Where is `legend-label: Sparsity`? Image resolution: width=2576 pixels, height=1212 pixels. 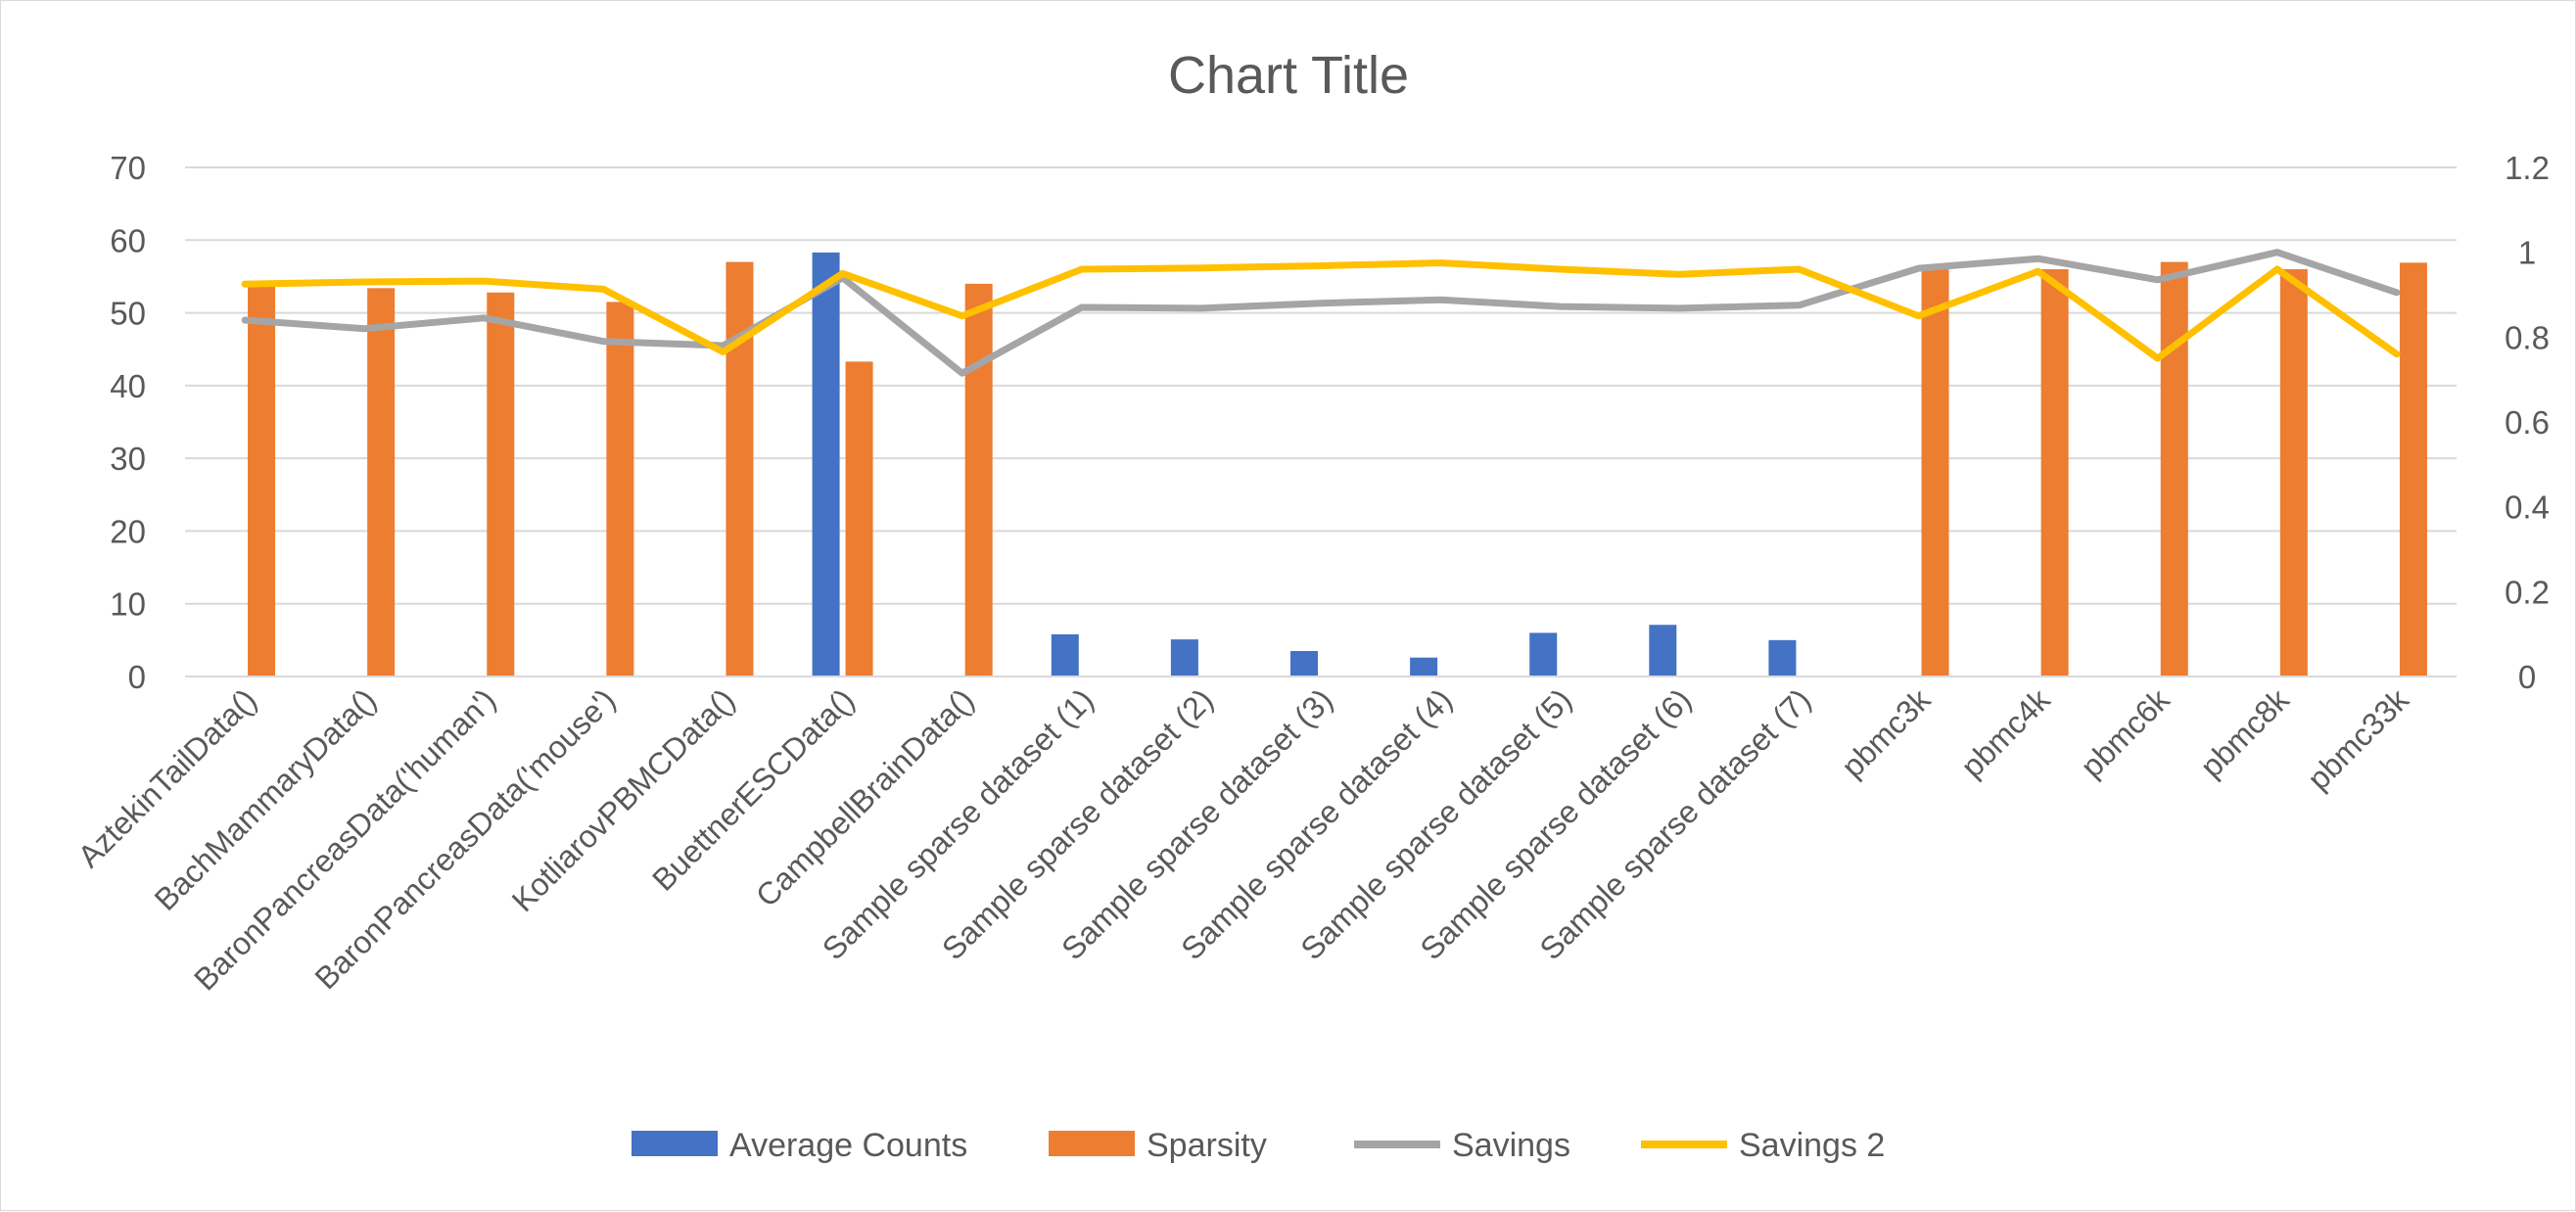 legend-label: Sparsity is located at coordinates (1207, 1145).